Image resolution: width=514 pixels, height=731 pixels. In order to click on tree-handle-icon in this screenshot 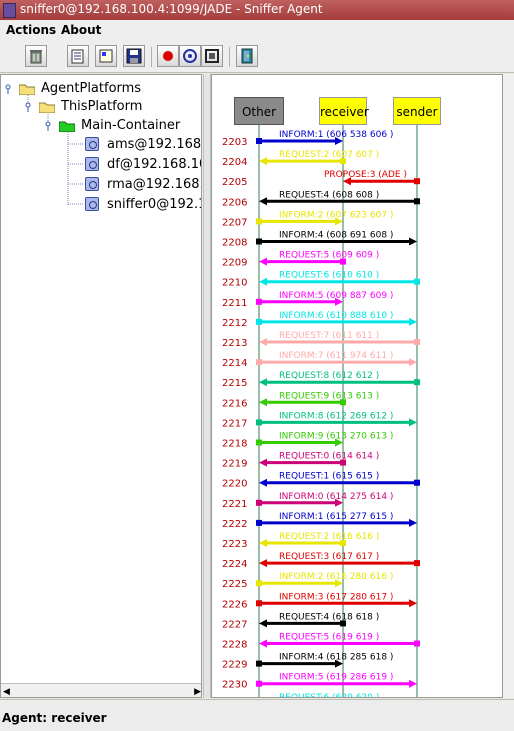, I will do `click(8, 89)`.